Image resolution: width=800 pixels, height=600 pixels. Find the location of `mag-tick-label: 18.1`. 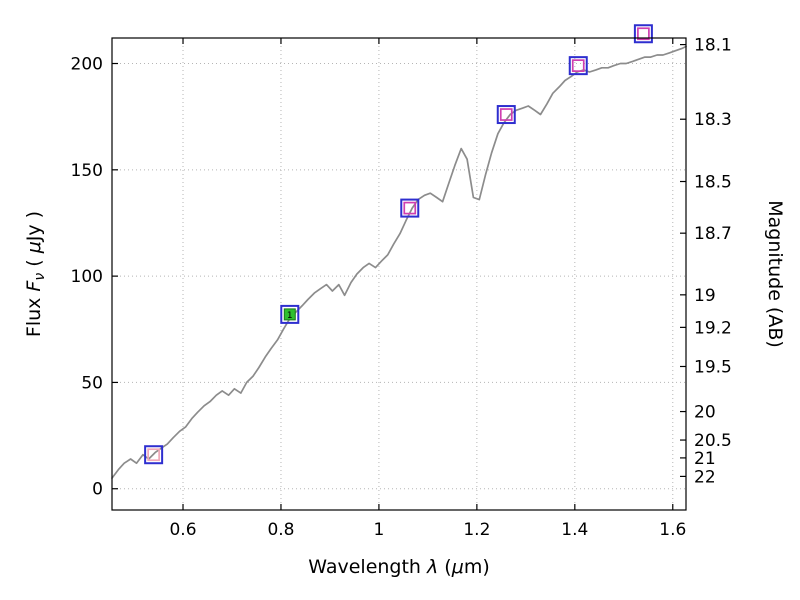

mag-tick-label: 18.1 is located at coordinates (713, 46).